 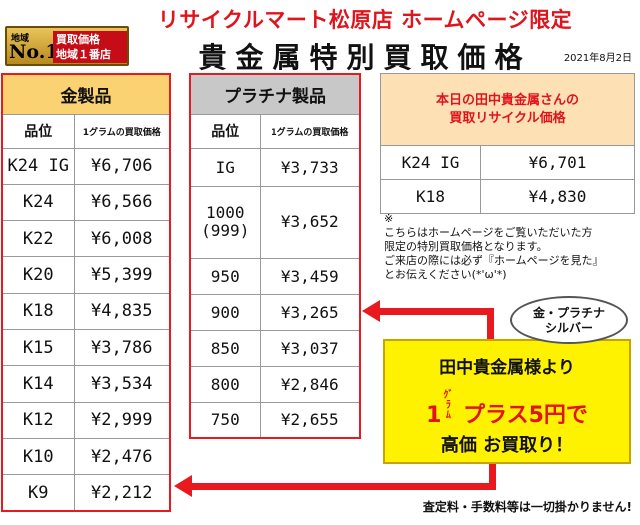 I want to click on price-cell: ¥6,706, so click(x=122, y=166).